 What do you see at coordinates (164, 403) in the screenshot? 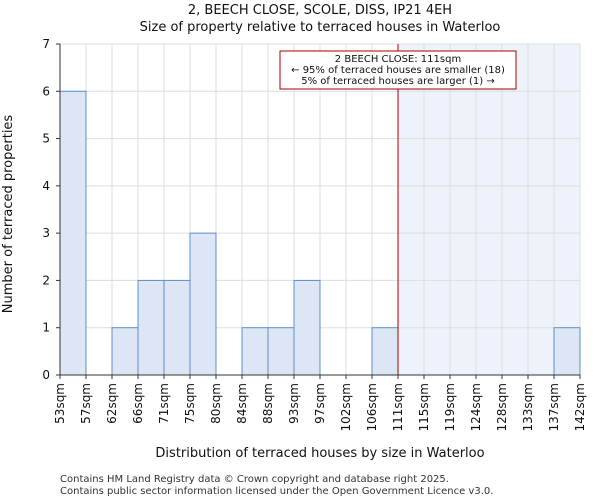
I see `x-tick-label: 71sqm` at bounding box center [164, 403].